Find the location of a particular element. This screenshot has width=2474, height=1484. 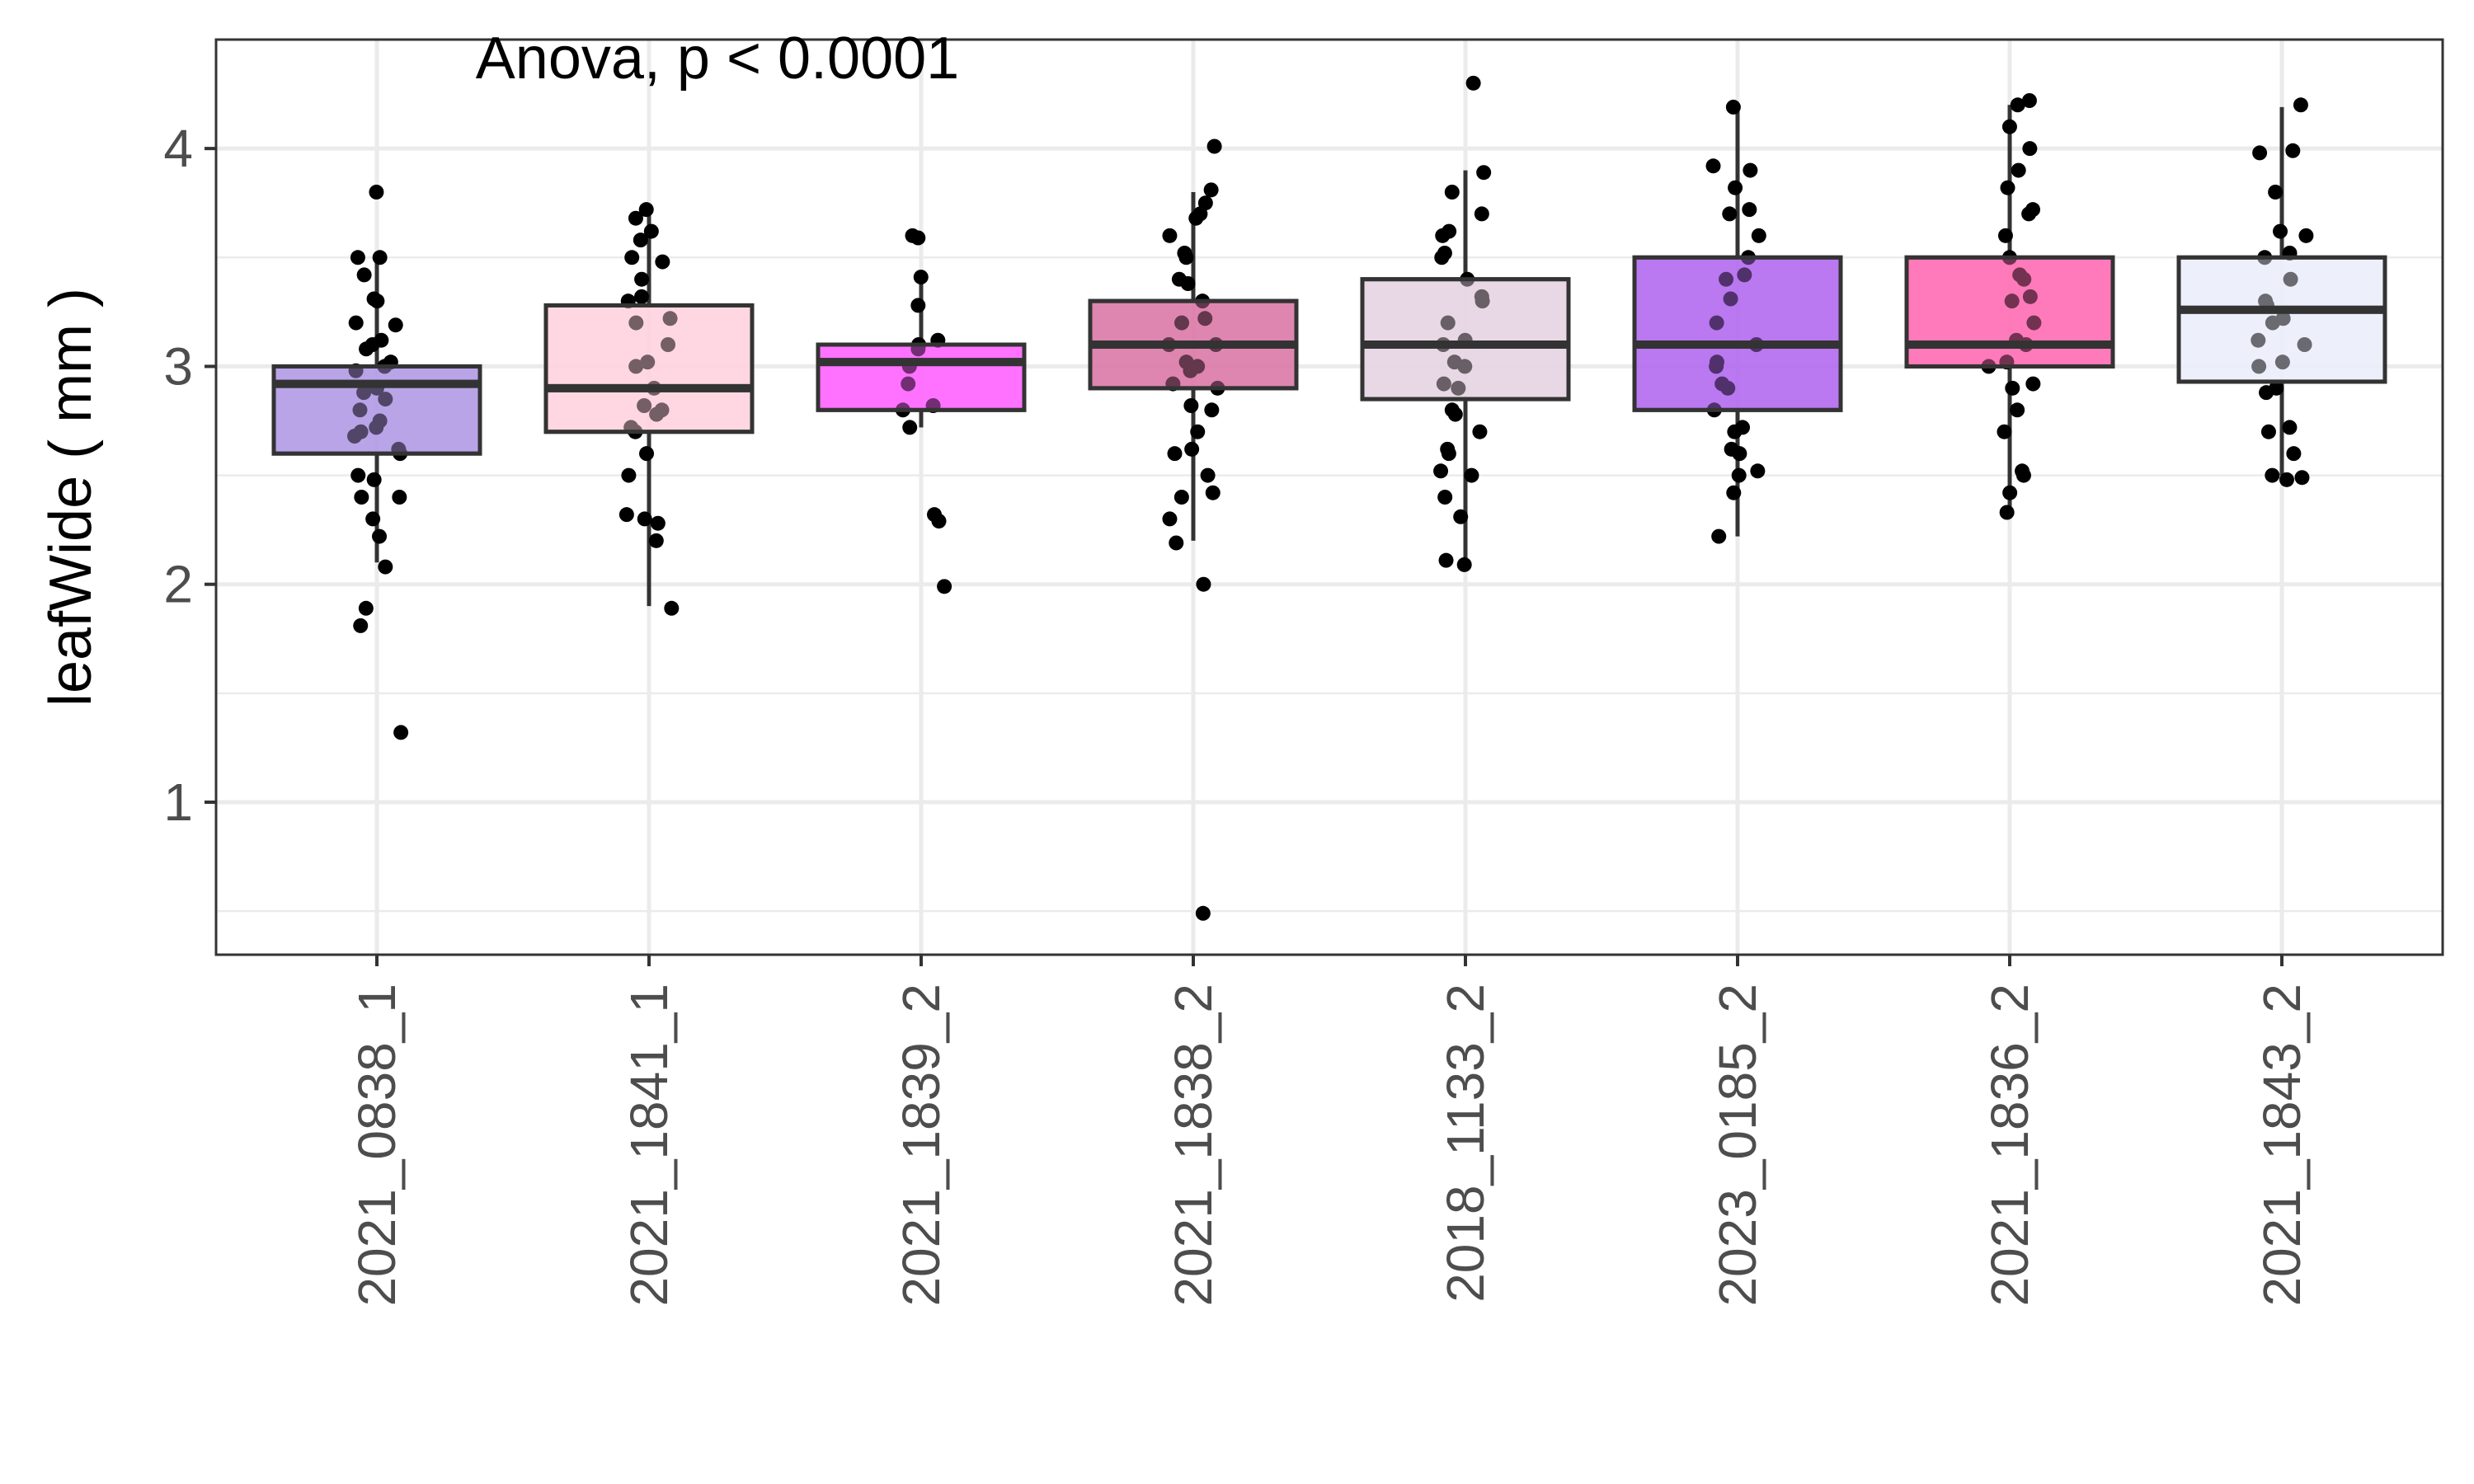

y-tick-label: 4 is located at coordinates (178, 148).